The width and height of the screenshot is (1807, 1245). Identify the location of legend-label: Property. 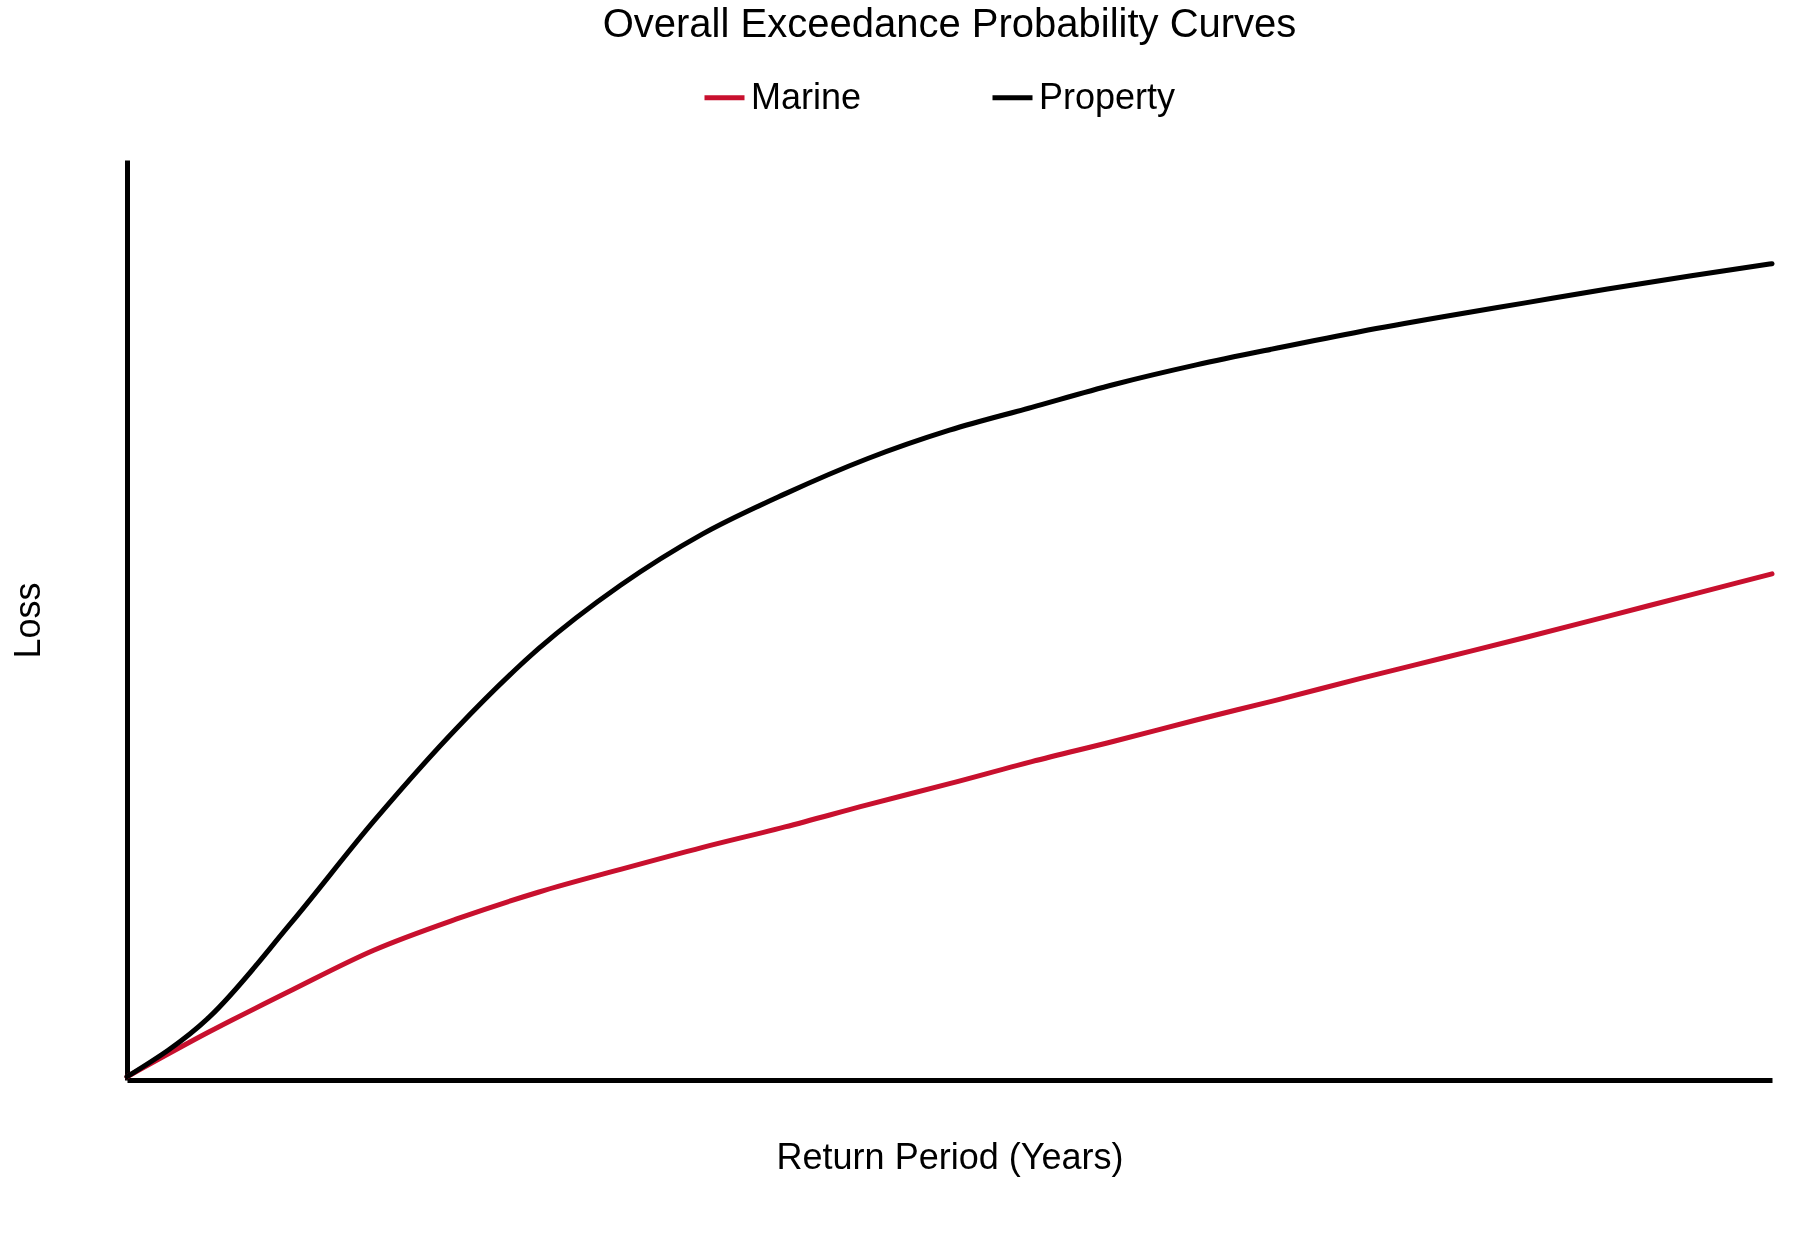
(1107, 96).